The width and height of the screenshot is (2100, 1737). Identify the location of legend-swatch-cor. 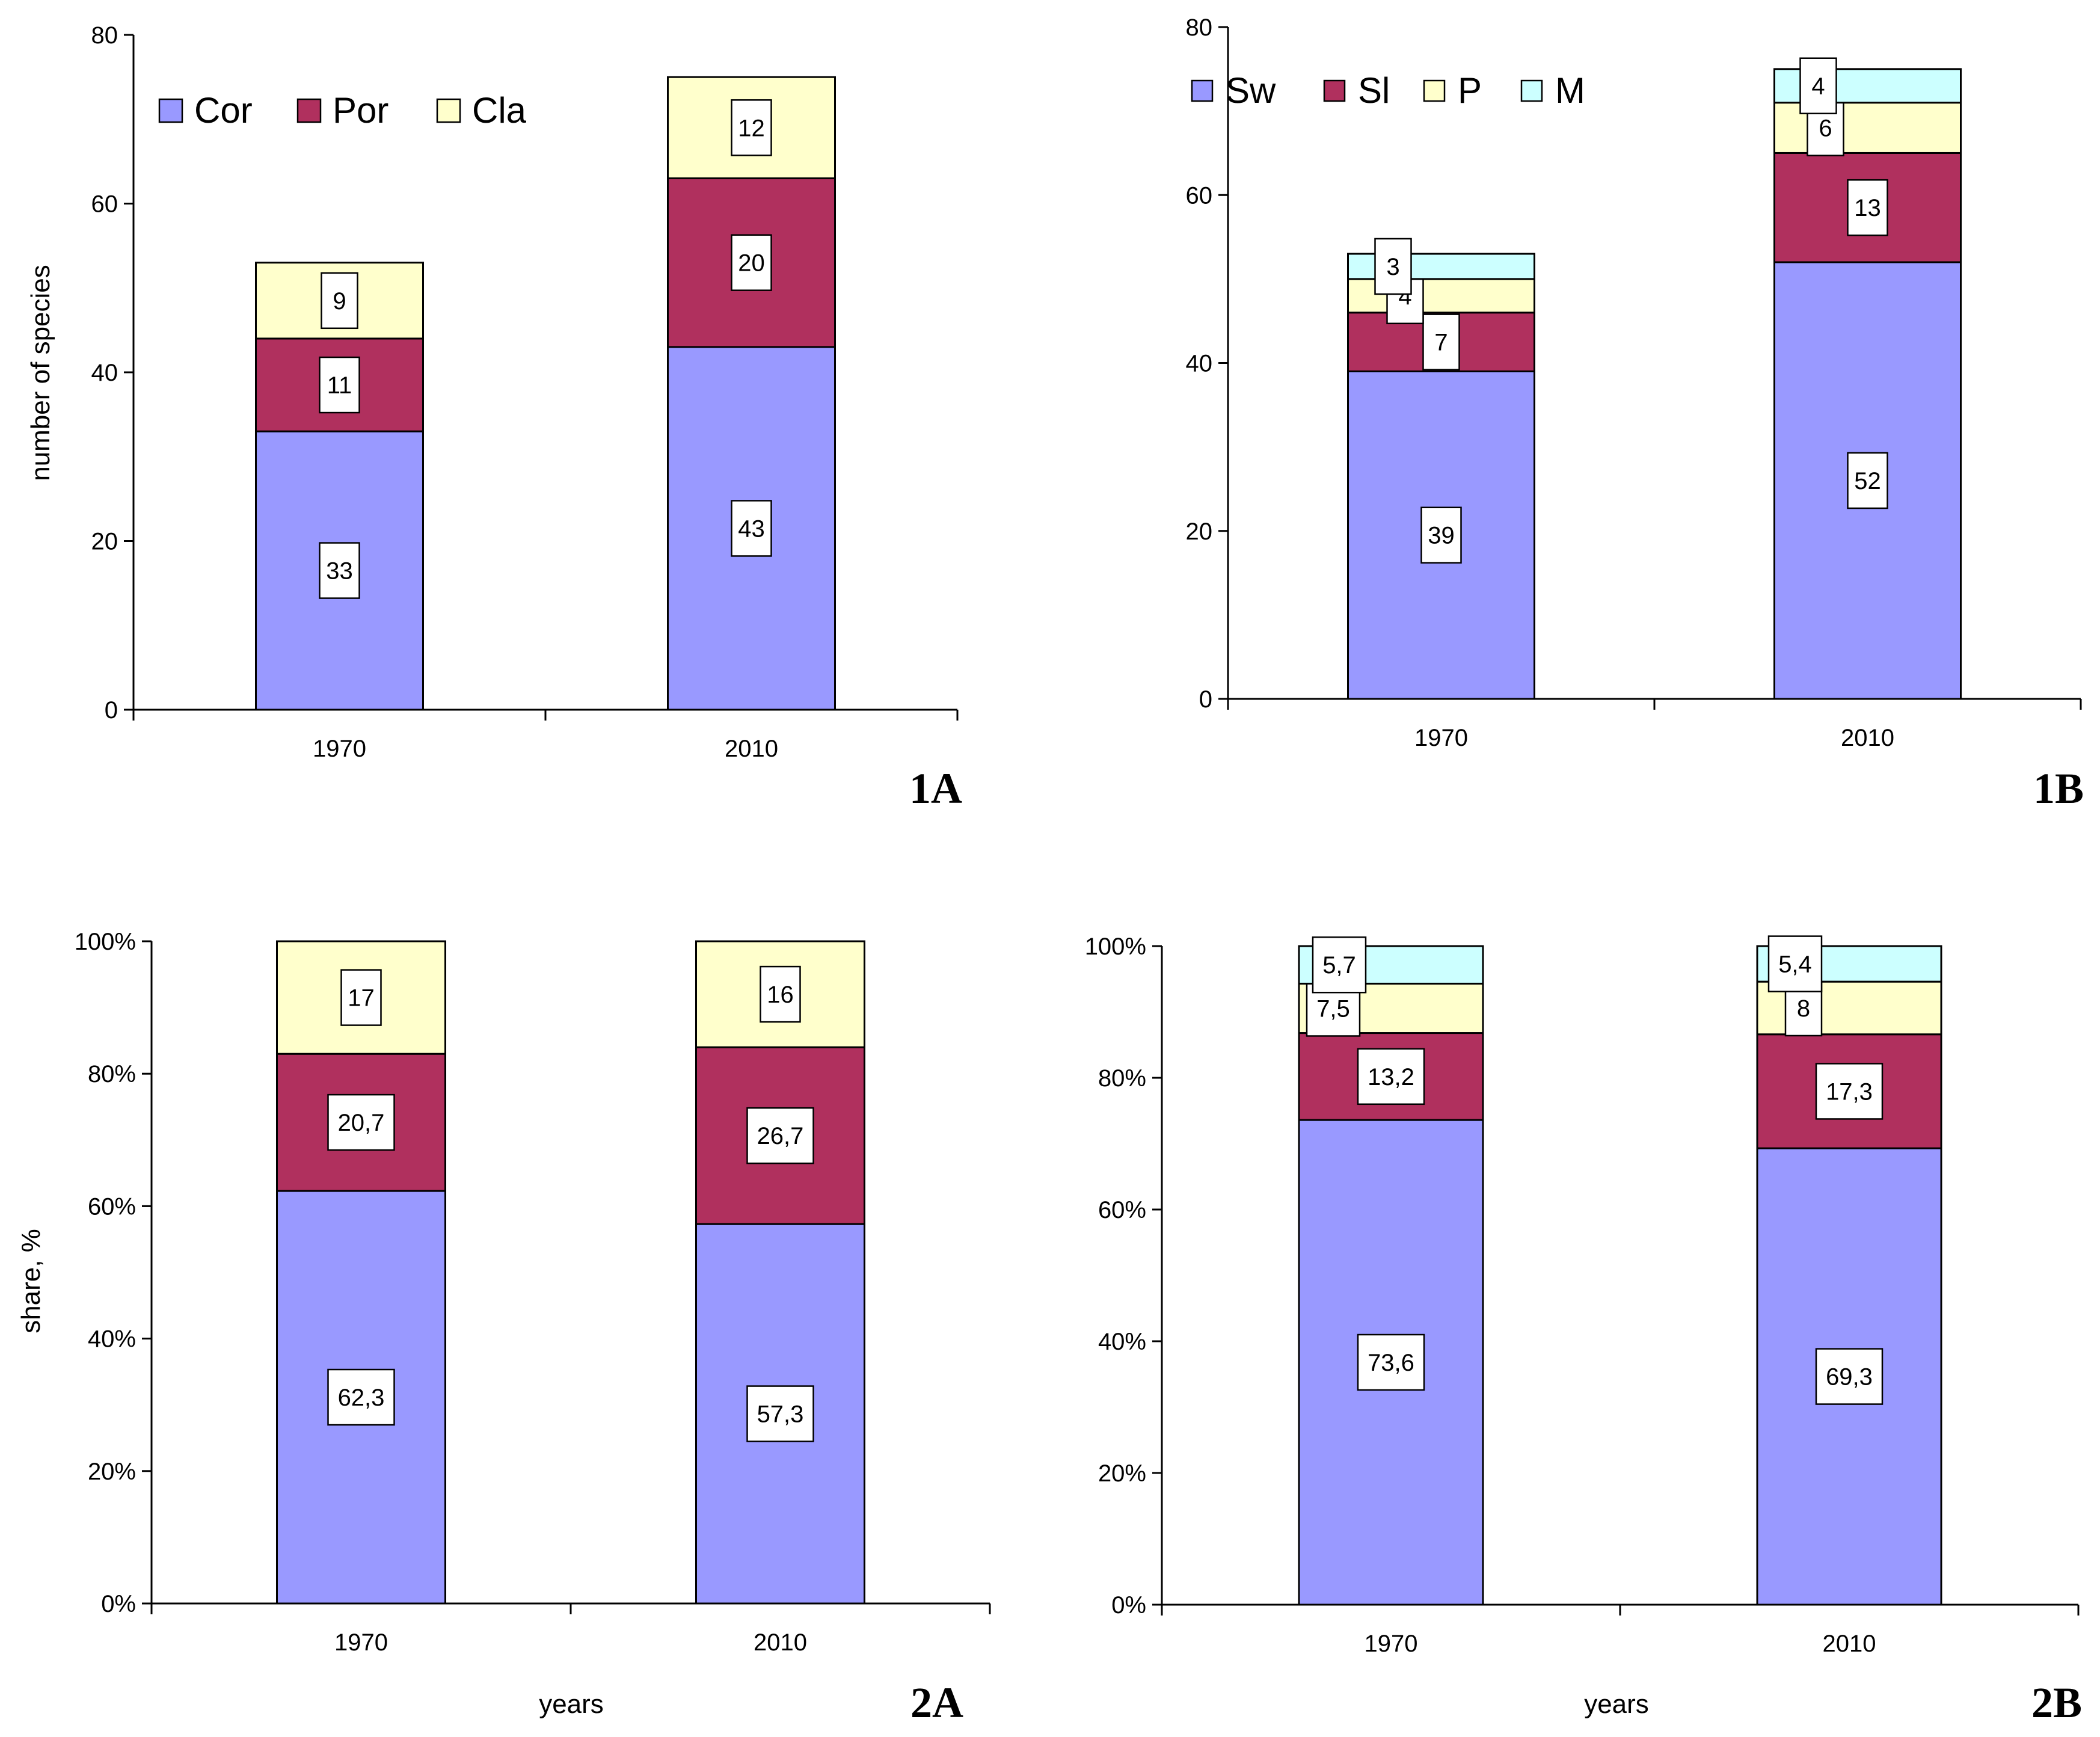
(170, 111).